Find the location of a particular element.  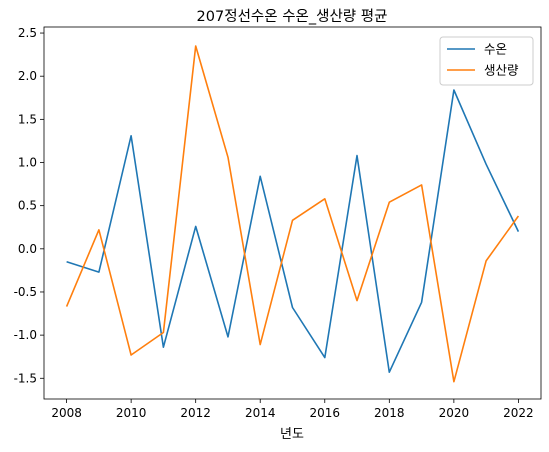

y-tick-label: 1.5 is located at coordinates (27, 119).